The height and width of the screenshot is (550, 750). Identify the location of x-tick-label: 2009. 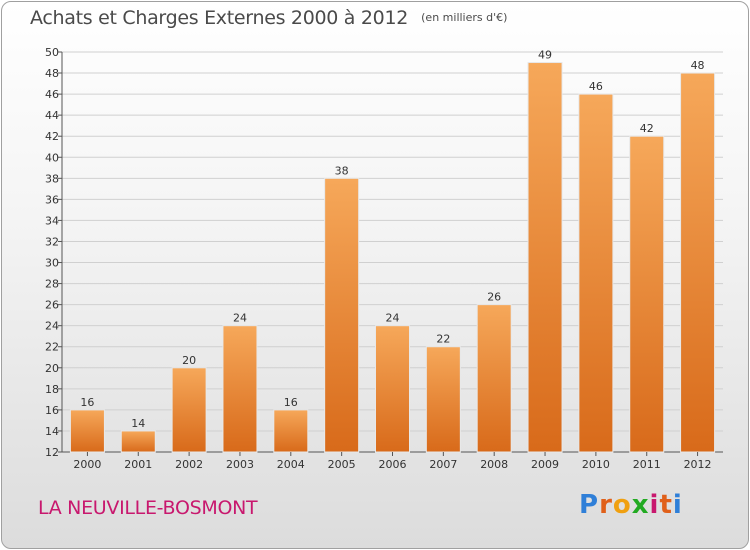
(545, 464).